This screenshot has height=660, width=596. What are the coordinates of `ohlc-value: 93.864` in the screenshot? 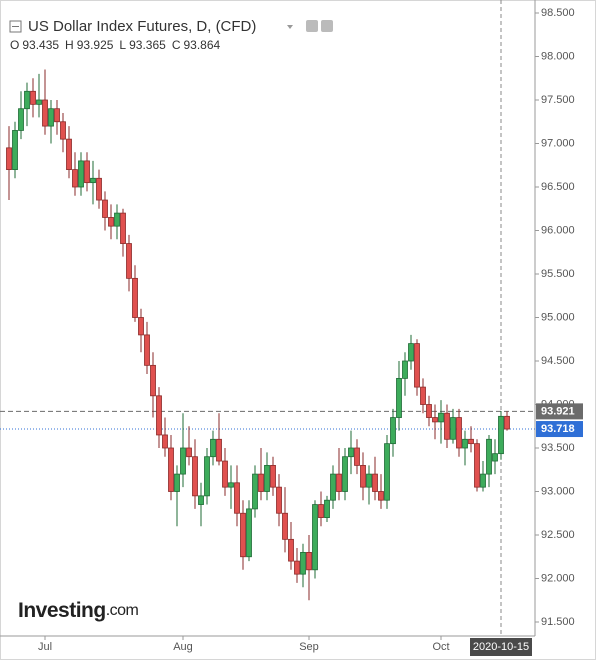 It's located at (201, 45).